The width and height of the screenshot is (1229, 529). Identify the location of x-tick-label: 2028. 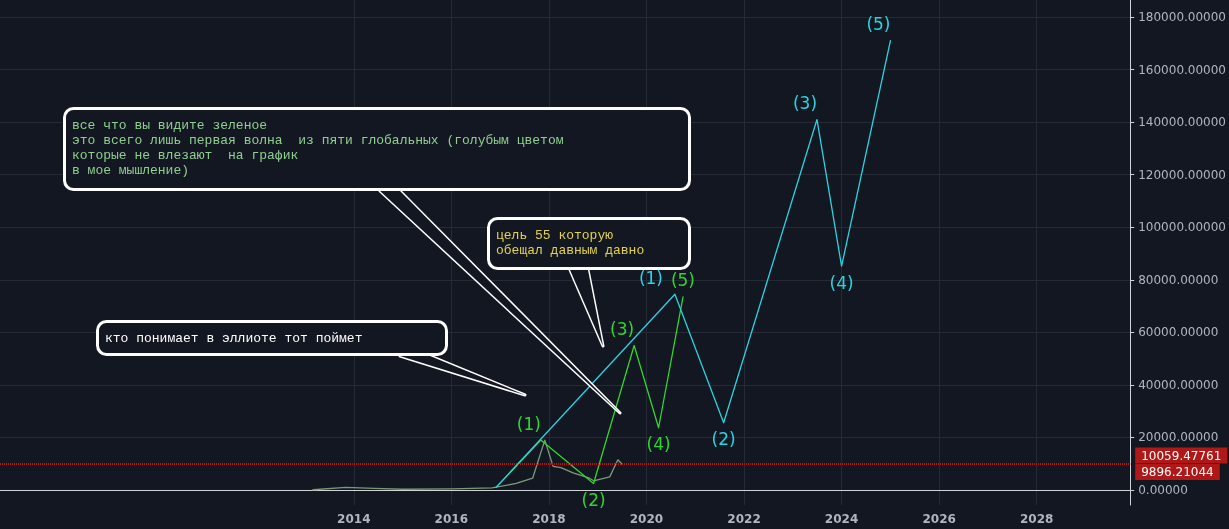
(1037, 519).